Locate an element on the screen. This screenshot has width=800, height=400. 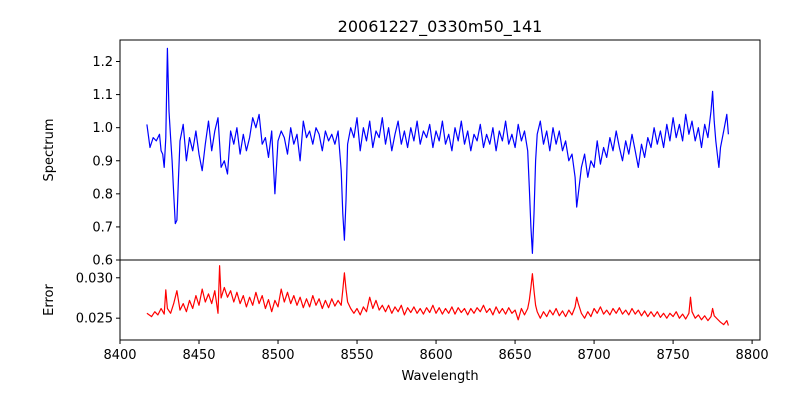
spectrum-ytick-label: 1.2 is located at coordinates (102, 62).